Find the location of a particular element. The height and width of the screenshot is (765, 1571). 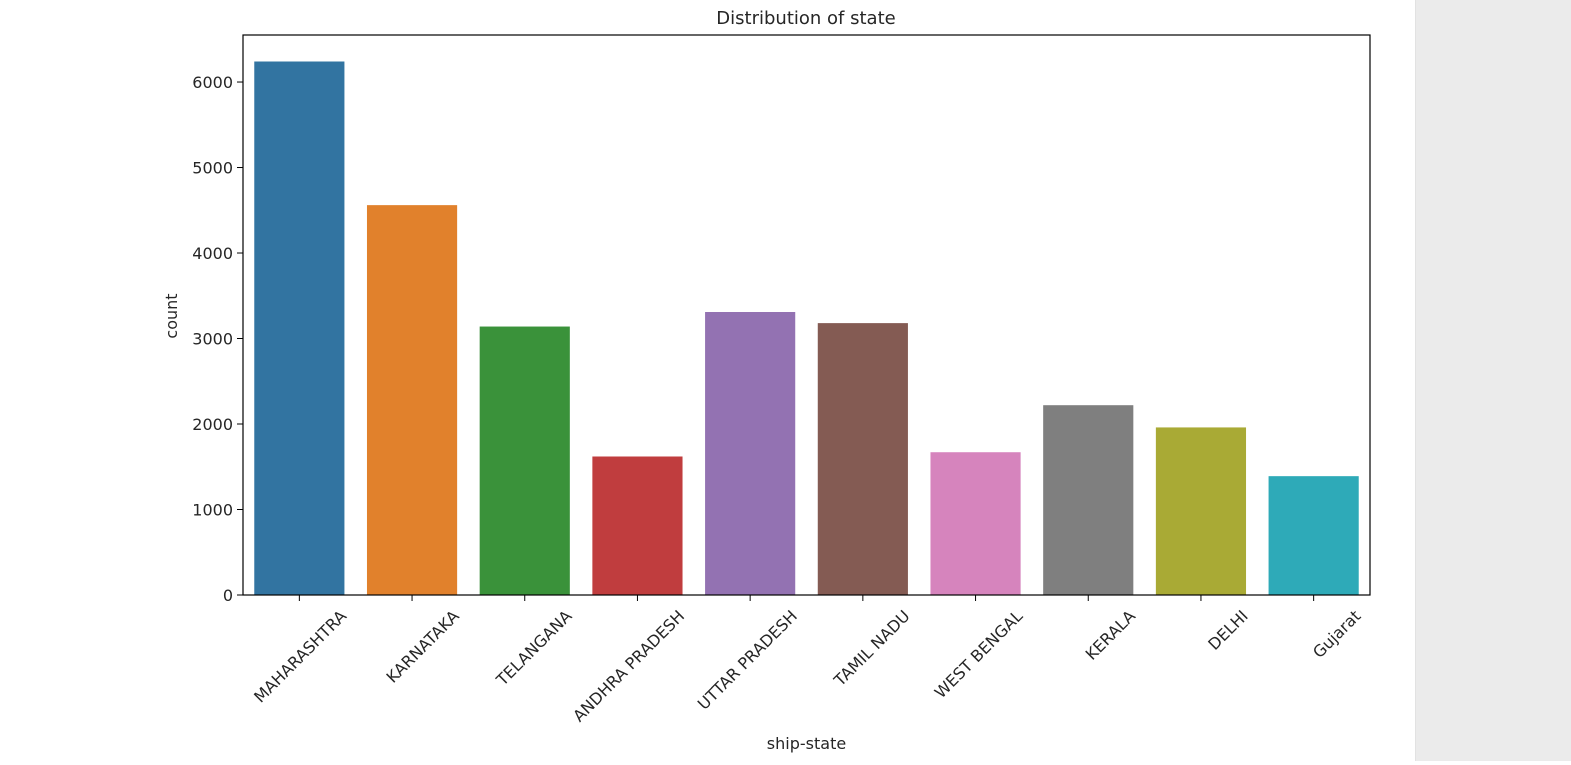

y-tick-label: 5000 is located at coordinates (212, 168).